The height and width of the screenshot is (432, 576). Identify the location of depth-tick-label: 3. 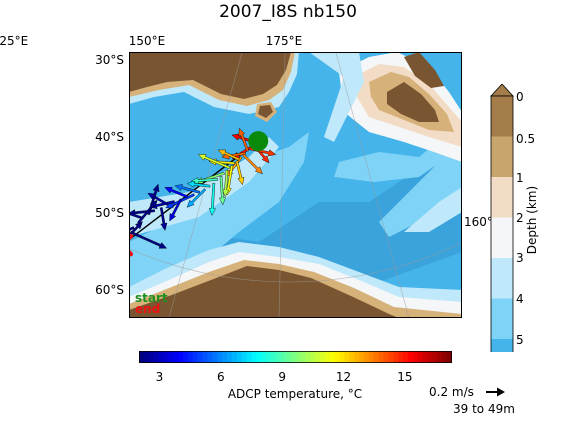
(520, 258).